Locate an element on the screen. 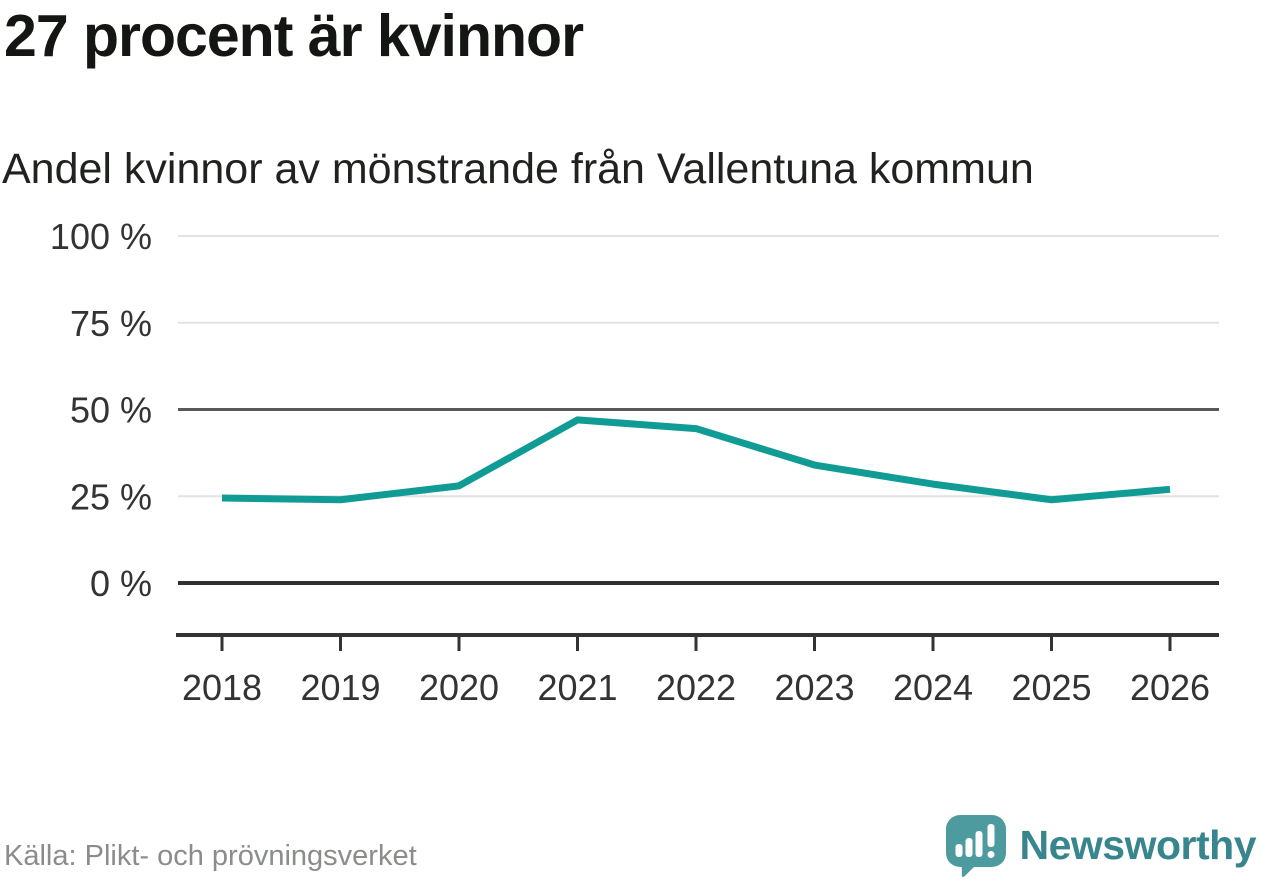 The width and height of the screenshot is (1262, 879). x-axis-label: 2026 is located at coordinates (1170, 687).